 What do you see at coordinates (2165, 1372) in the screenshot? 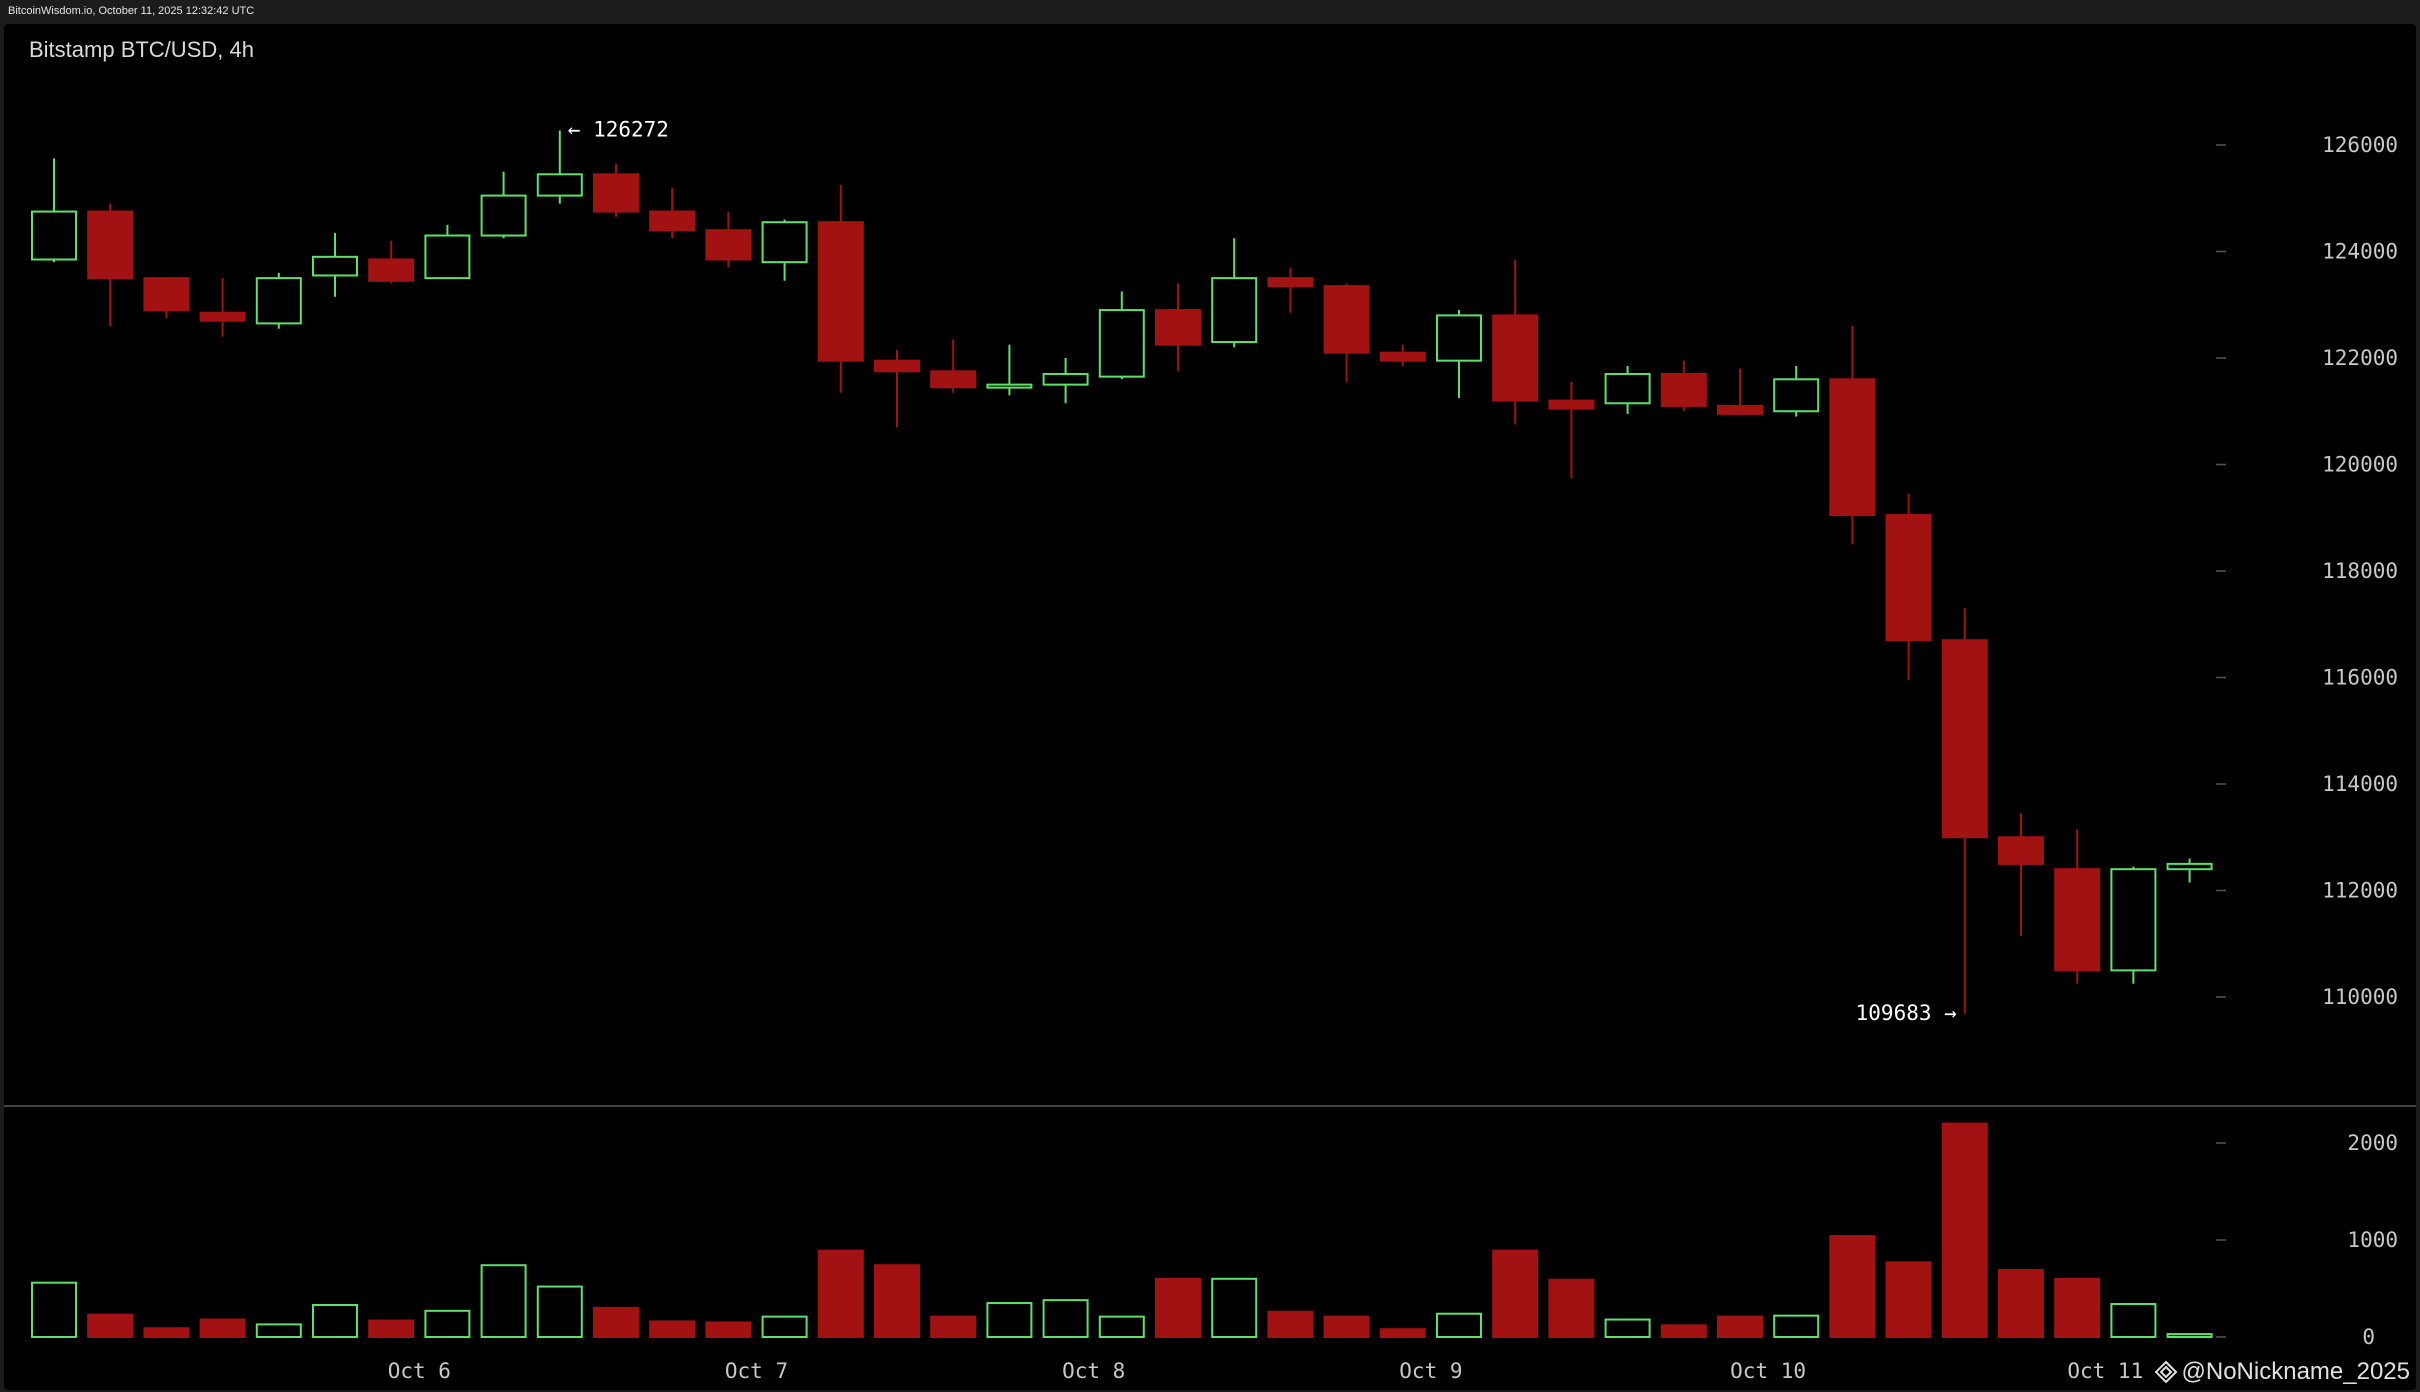
I see `diamond-logo-icon` at bounding box center [2165, 1372].